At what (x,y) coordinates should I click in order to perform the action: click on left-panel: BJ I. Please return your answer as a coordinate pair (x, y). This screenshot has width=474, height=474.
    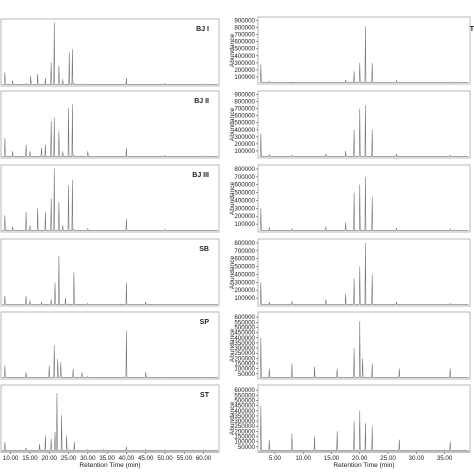
    Looking at the image, I should click on (110, 52).